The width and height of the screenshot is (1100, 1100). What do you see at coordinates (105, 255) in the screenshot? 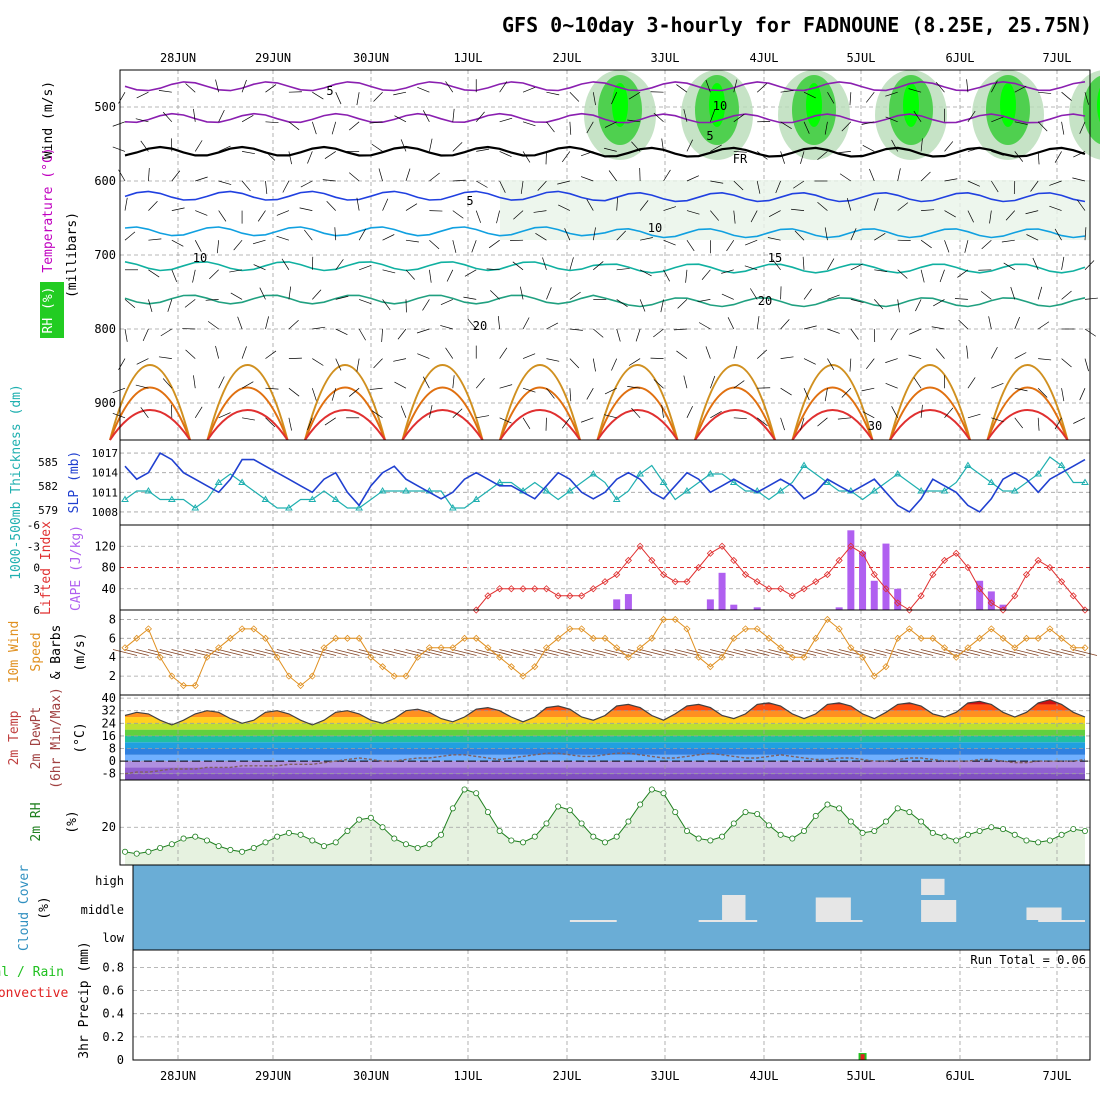
I see `pressure-tick-label: 700` at bounding box center [105, 255].